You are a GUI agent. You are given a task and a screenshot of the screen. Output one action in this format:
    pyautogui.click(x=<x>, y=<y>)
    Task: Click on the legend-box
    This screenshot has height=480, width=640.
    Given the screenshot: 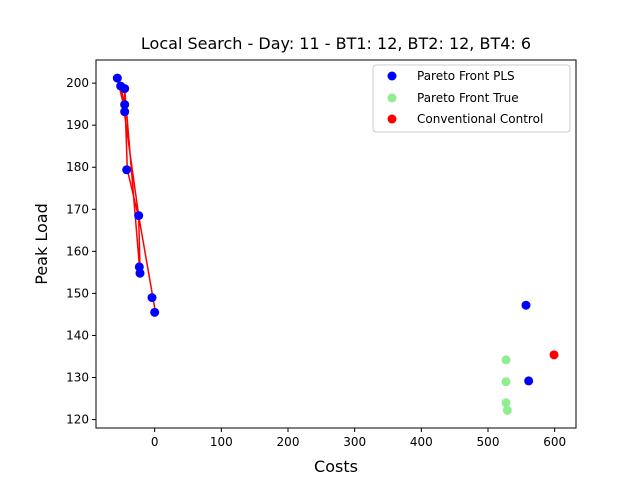 What is the action you would take?
    pyautogui.click(x=471, y=98)
    